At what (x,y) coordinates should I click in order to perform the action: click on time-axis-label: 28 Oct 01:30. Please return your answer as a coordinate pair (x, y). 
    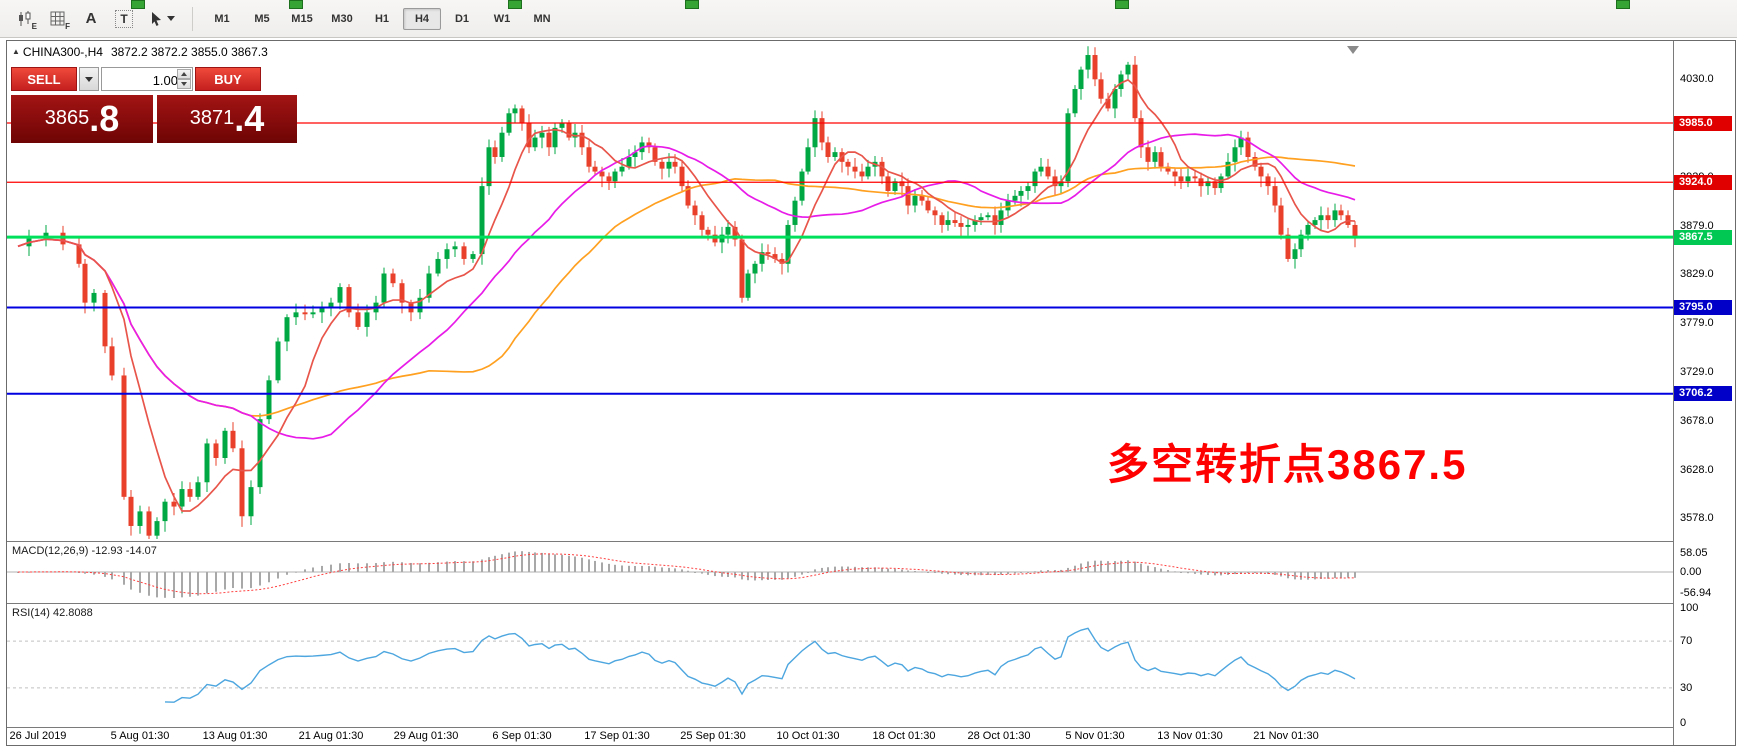
    Looking at the image, I should click on (999, 736).